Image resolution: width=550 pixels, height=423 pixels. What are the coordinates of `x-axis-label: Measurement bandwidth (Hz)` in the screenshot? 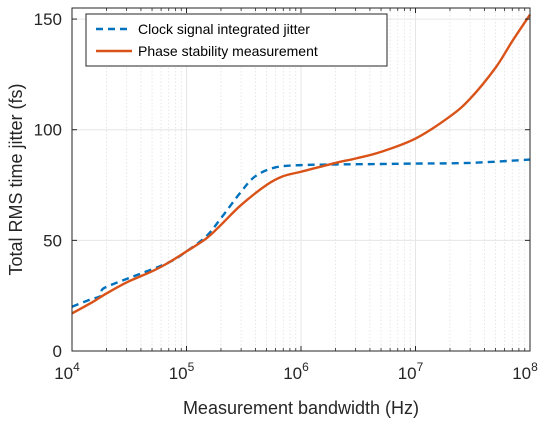 It's located at (301, 408).